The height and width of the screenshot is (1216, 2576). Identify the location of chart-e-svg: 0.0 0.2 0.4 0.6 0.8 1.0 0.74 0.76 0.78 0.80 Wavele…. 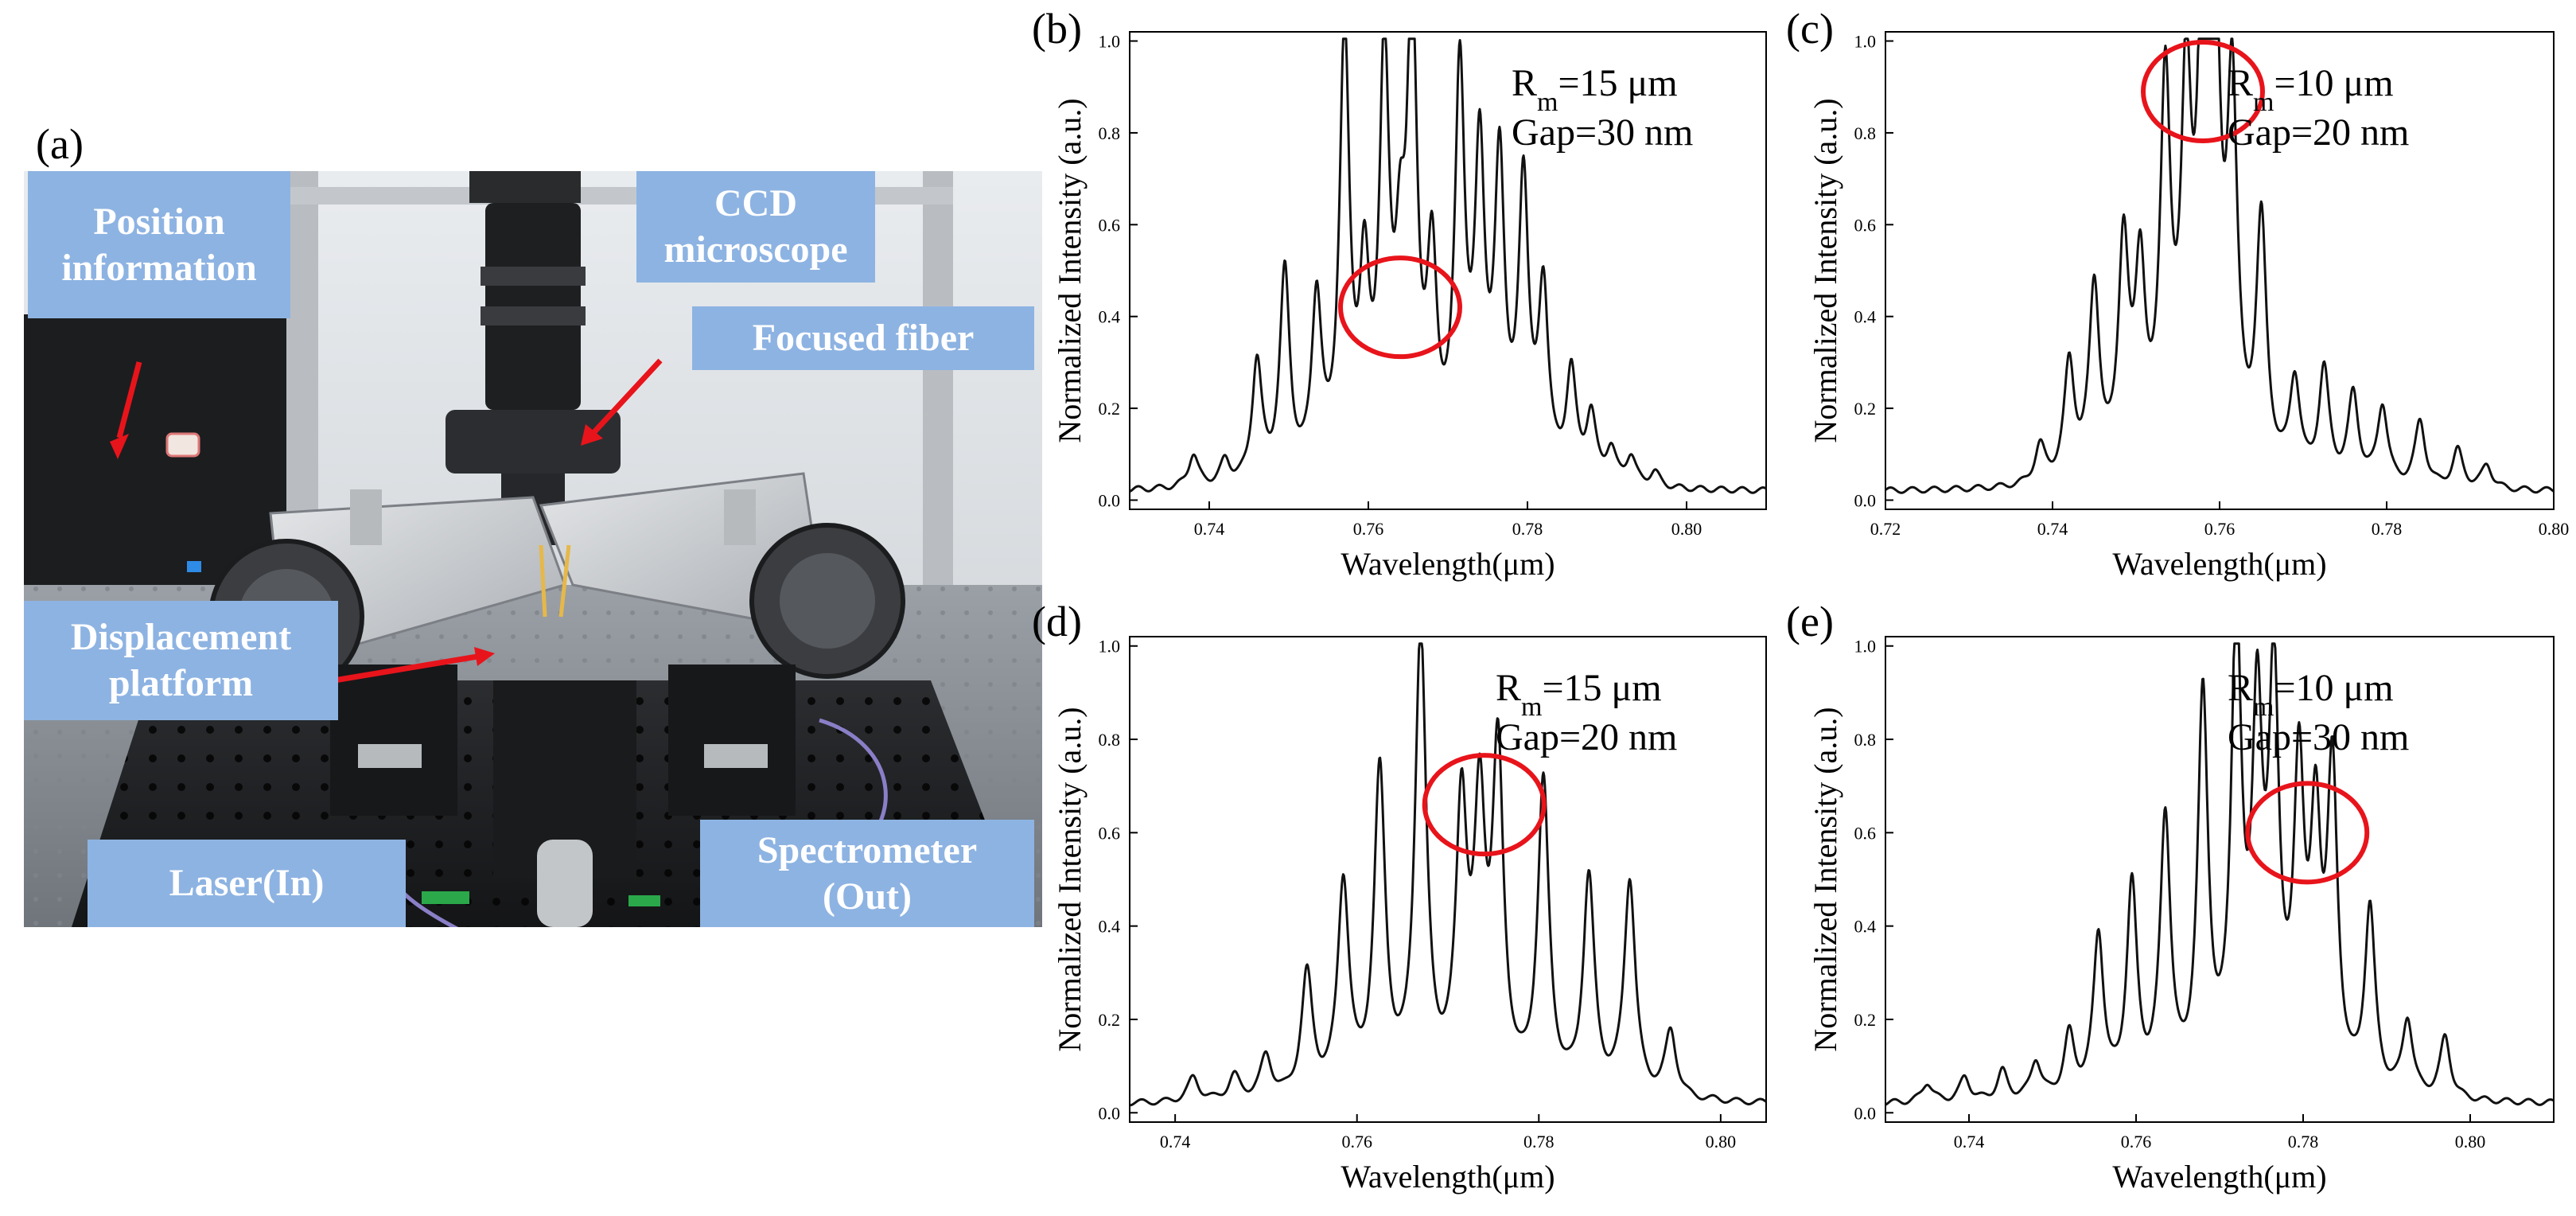
(2181, 915).